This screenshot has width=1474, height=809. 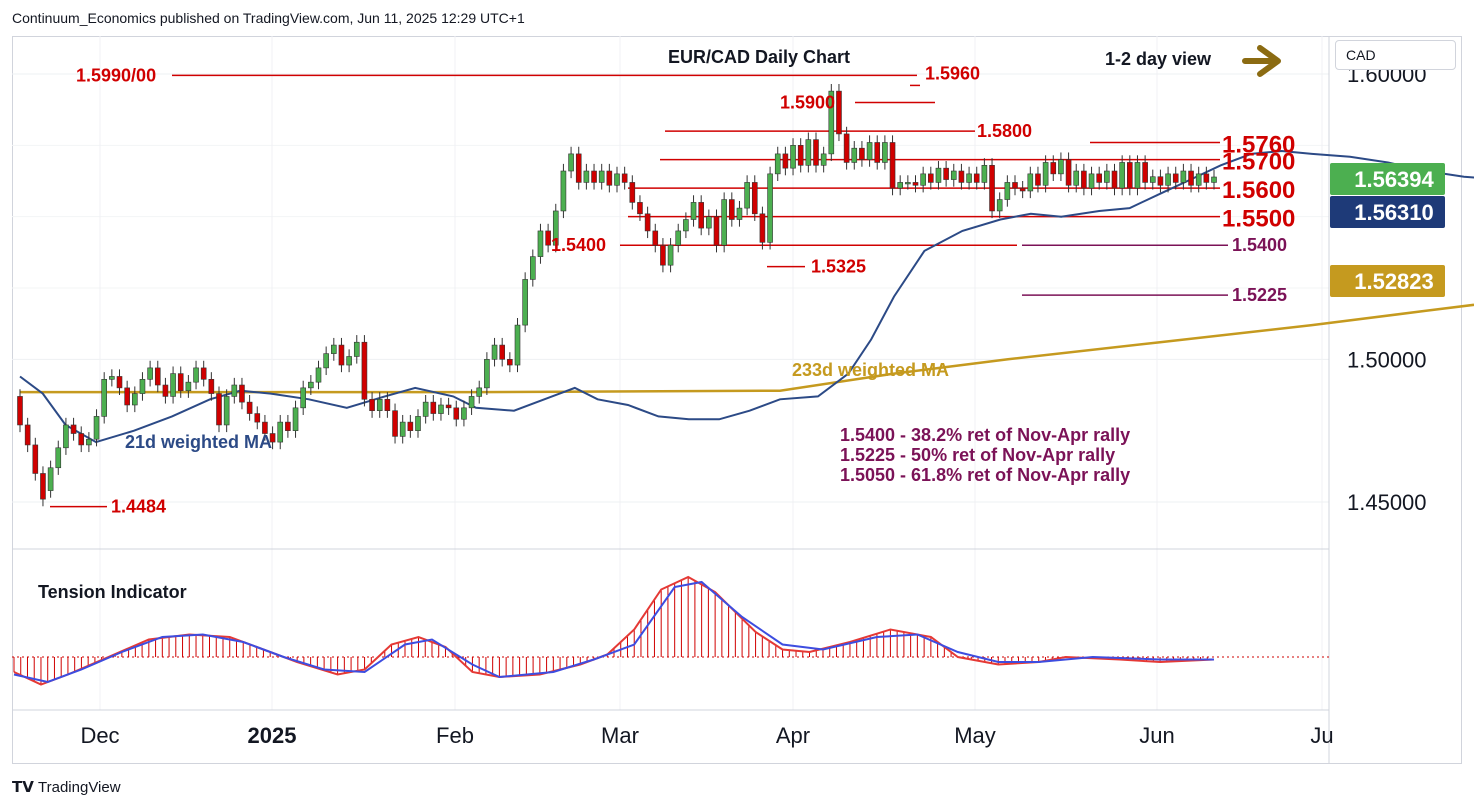 What do you see at coordinates (1395, 55) in the screenshot?
I see `currency-selector: CAD` at bounding box center [1395, 55].